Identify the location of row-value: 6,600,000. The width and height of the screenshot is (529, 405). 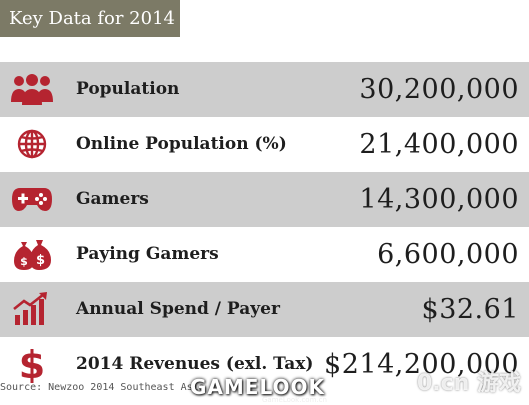
(448, 254).